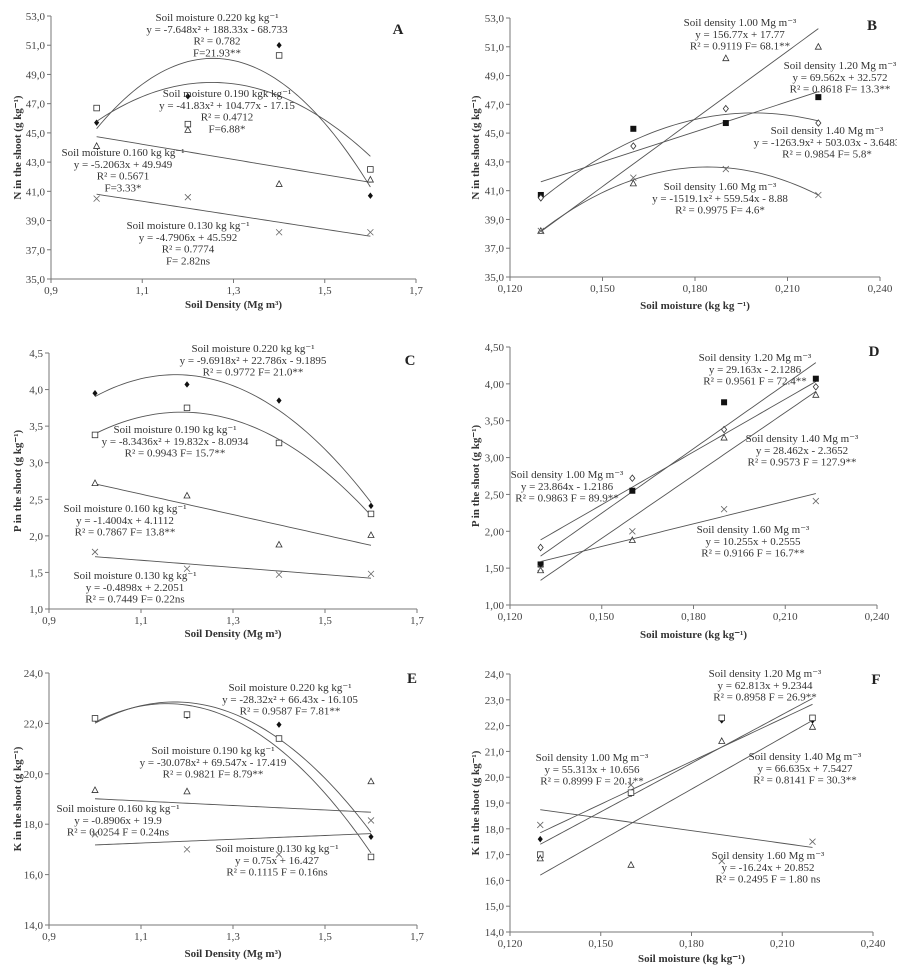 This screenshot has width=897, height=970. Describe the element at coordinates (764, 698) in the screenshot. I see `equation-annotation: R² = 0.8958 F = 26.9**` at that location.